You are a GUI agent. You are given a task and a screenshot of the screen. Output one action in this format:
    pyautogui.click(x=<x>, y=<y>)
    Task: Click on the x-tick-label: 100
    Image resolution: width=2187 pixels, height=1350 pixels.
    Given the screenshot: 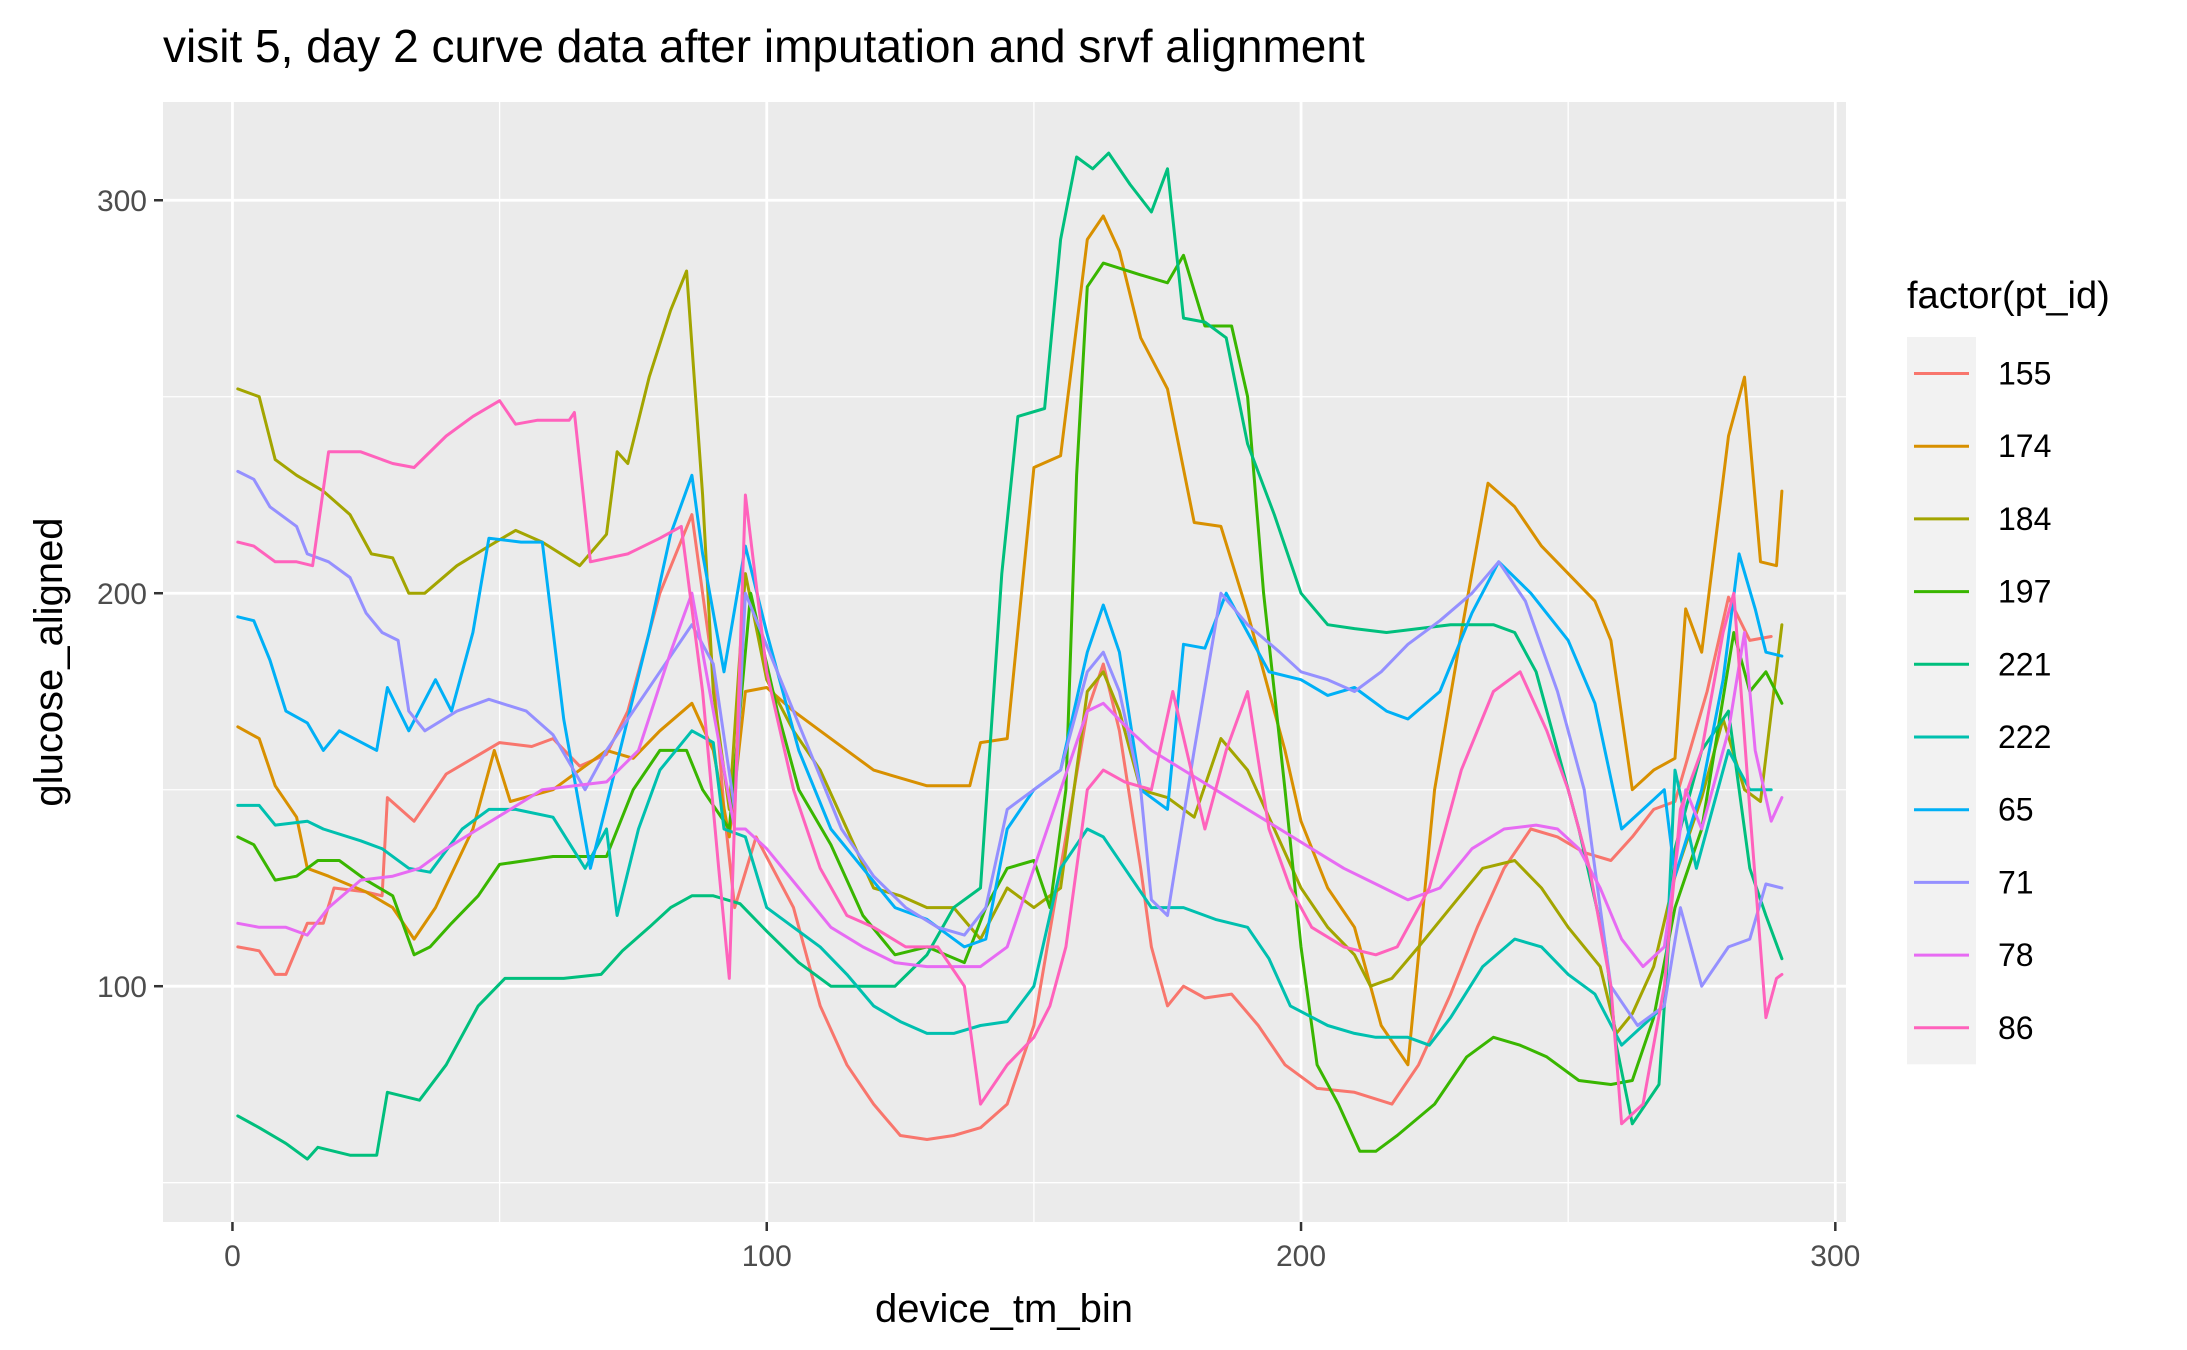 What is the action you would take?
    pyautogui.click(x=767, y=1256)
    